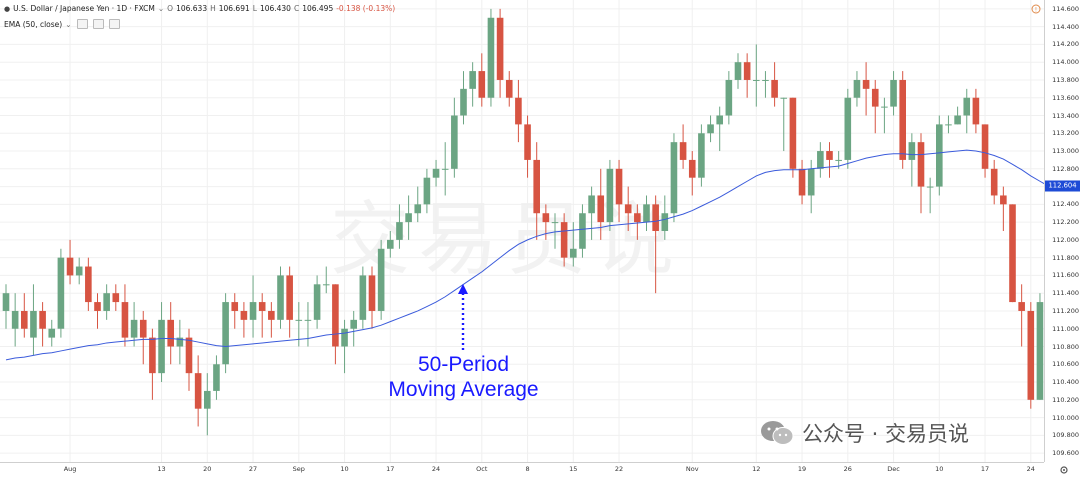 This screenshot has width=1080, height=478. Describe the element at coordinates (318, 8) in the screenshot. I see `ohlc-close: 106.495` at that location.